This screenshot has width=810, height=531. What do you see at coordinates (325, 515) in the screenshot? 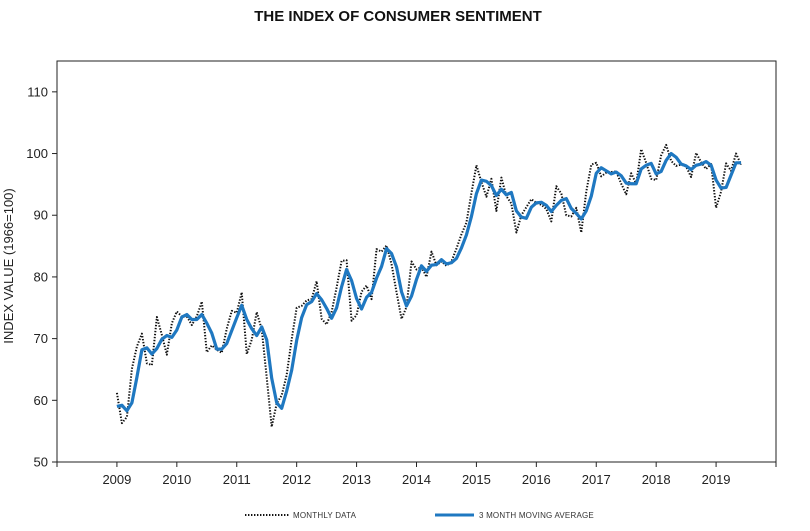
I see `legend-label-monthly-data: MONTHLY DATA` at bounding box center [325, 515].